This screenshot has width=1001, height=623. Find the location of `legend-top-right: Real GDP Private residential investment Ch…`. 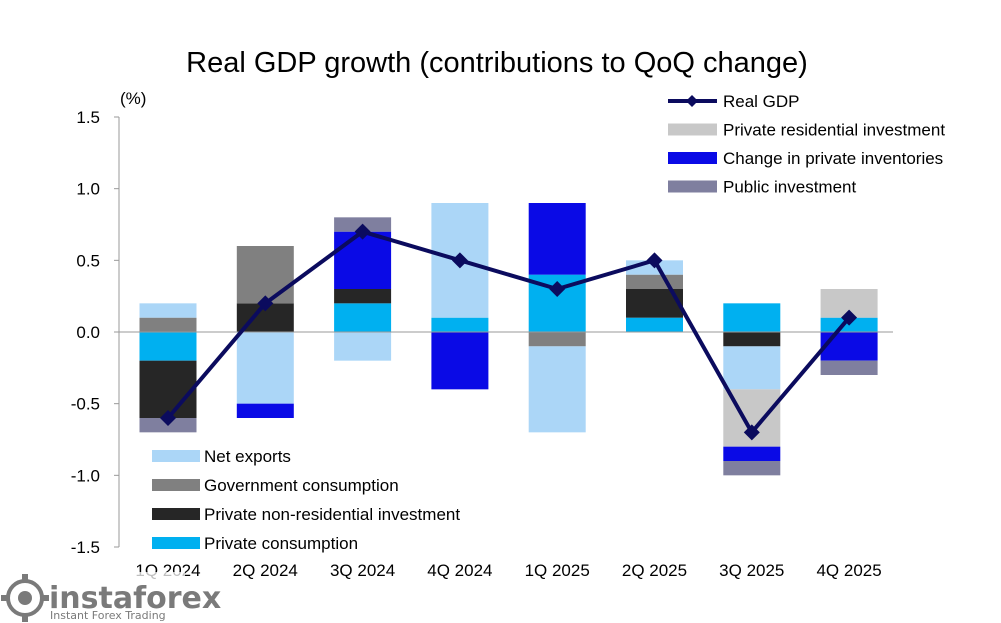

legend-top-right: Real GDP Private residential investment Ch… is located at coordinates (806, 144).